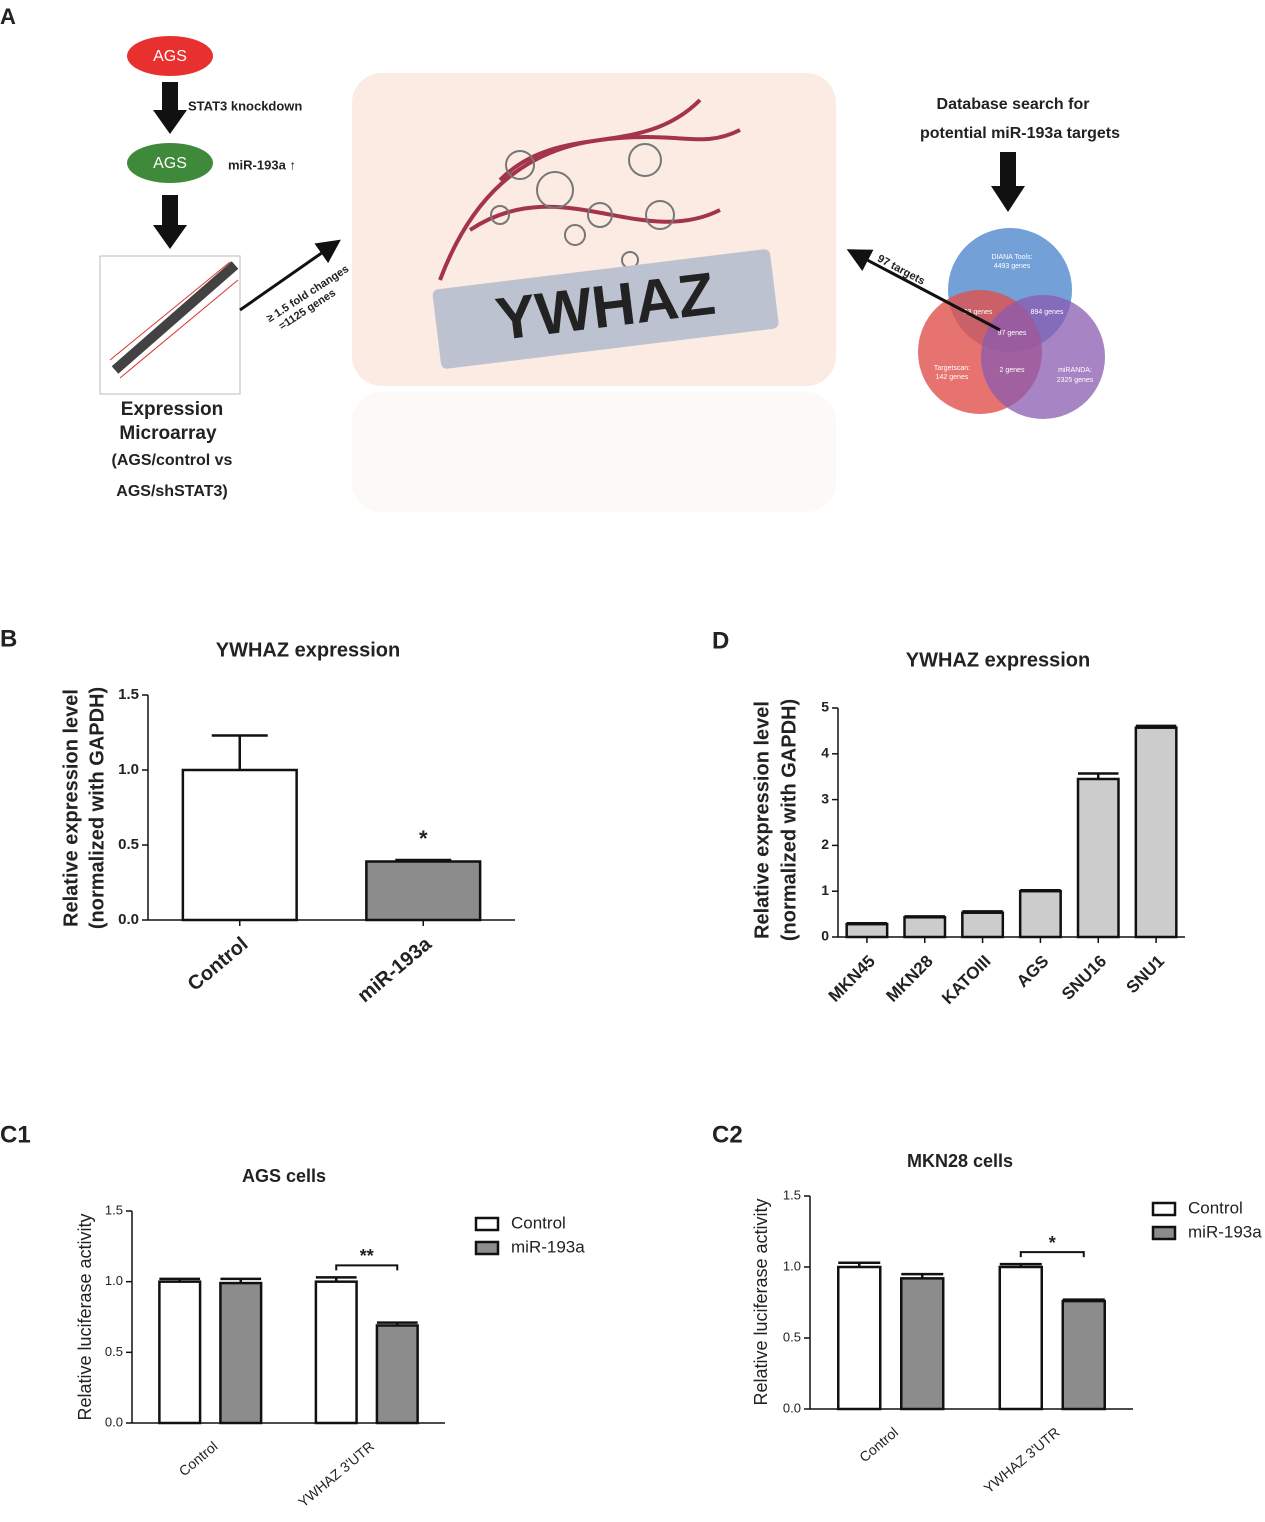  I want to click on y-tick-label: 1, so click(825, 890).